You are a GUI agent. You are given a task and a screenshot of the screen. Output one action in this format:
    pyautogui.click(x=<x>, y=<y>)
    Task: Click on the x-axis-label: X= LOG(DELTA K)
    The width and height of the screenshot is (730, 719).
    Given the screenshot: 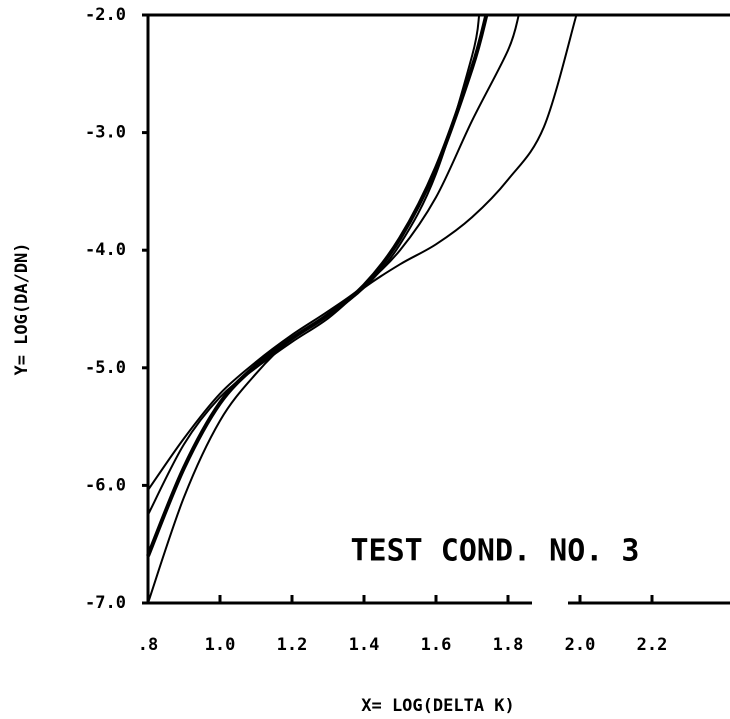 What is the action you would take?
    pyautogui.click(x=438, y=706)
    